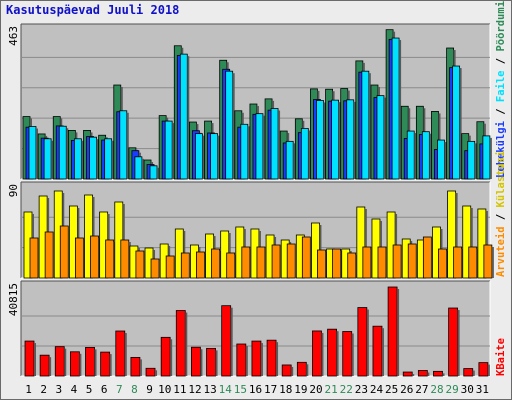  Describe the element at coordinates (347, 354) in the screenshot. I see `bar-kbytes-22-body` at that location.